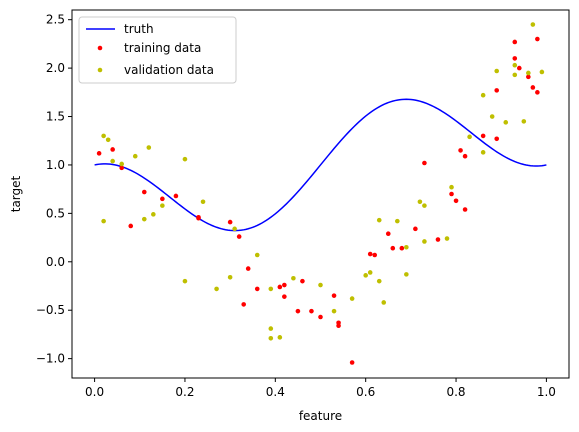 The height and width of the screenshot is (432, 579). Describe the element at coordinates (320, 416) in the screenshot. I see `x-axis-label: feature` at that location.